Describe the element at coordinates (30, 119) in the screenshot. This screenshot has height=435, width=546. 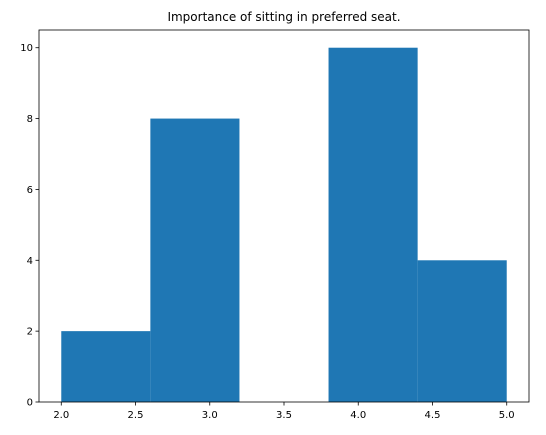
I see `y-tick-label: 8` at that location.